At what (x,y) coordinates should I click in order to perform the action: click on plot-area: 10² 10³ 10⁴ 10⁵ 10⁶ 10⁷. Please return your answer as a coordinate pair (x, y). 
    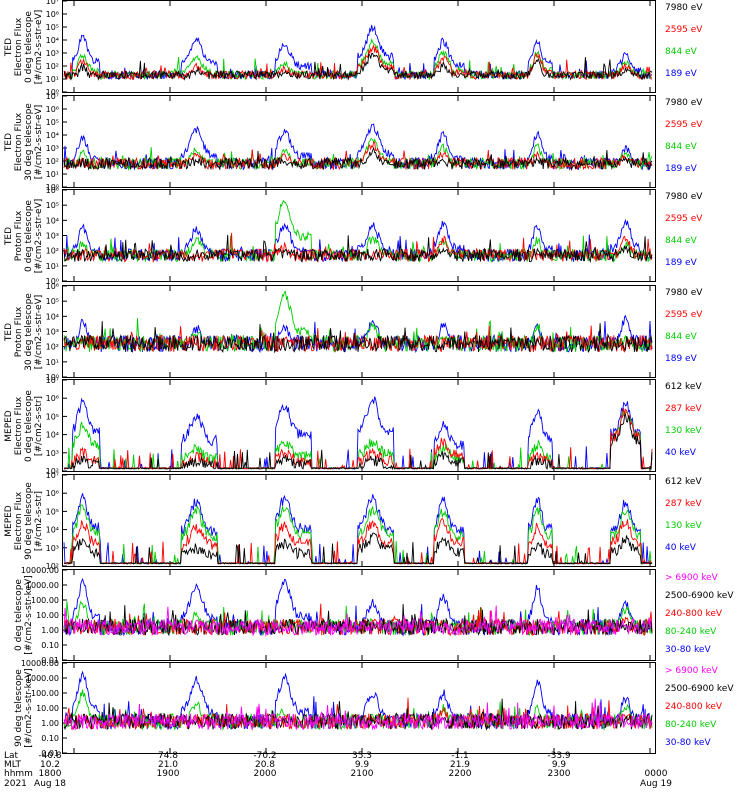
    Looking at the image, I should click on (351, 521).